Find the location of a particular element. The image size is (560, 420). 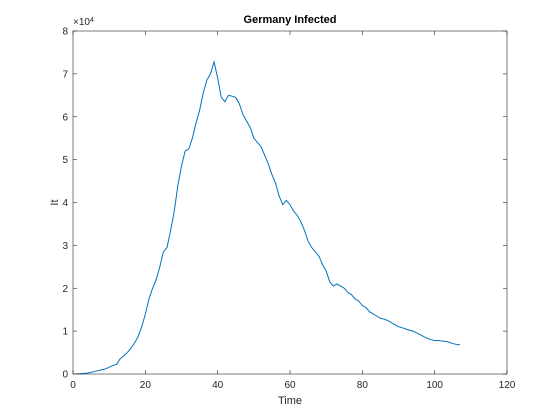

y-tick-label: 1 is located at coordinates (65, 332).